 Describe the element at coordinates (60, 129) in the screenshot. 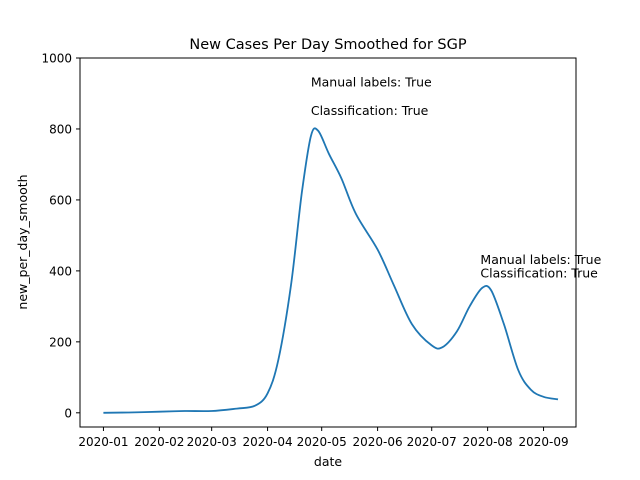

I see `y-tick-label: 800` at that location.